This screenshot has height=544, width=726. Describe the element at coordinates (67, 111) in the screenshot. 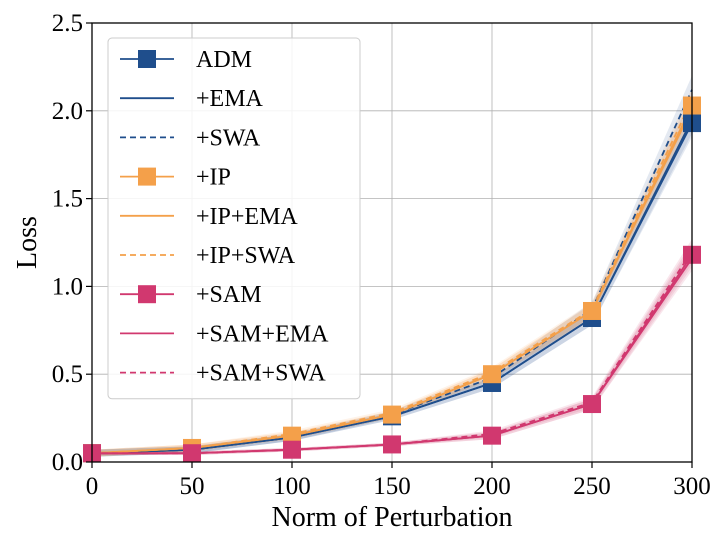

I see `y-tick-label: 2.0` at that location.